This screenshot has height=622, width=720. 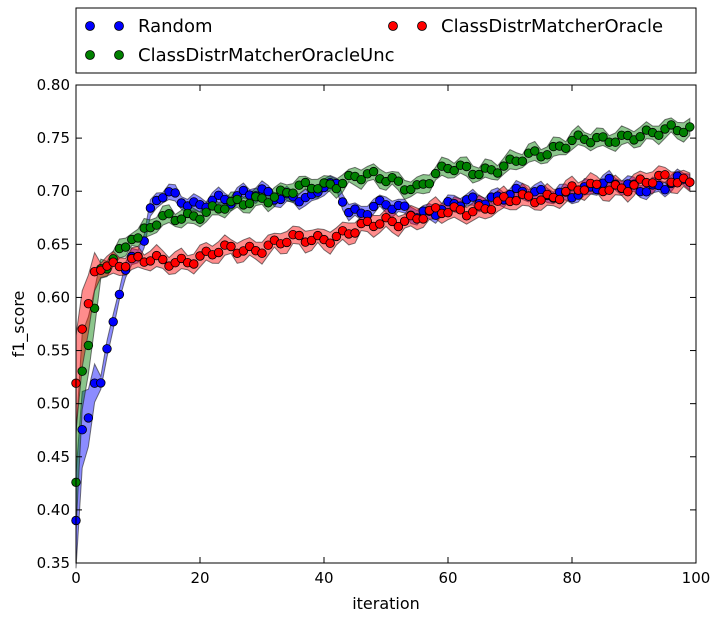 What do you see at coordinates (323, 578) in the screenshot?
I see `x-tick-label: 40` at bounding box center [323, 578].